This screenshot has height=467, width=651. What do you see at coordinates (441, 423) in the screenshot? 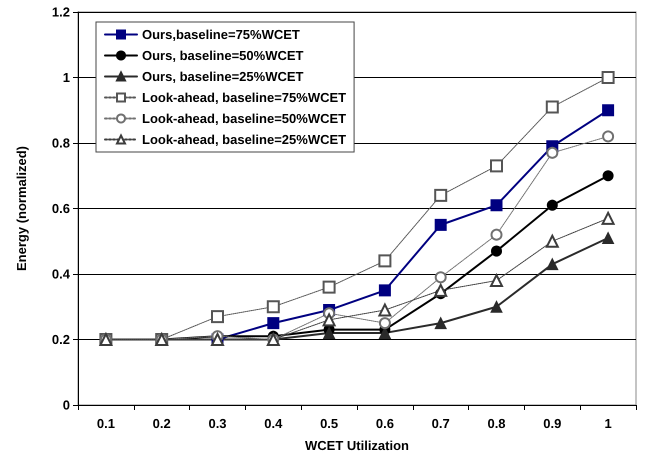
I see `x-tick-label: 0.7` at bounding box center [441, 423].